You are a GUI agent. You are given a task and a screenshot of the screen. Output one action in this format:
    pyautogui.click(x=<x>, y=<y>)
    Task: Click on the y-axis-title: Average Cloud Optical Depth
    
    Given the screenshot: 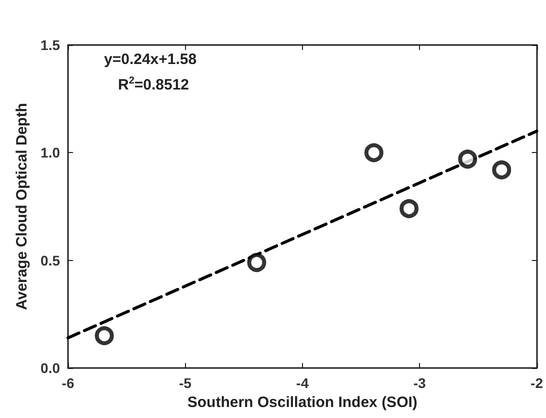 What is the action you would take?
    pyautogui.click(x=22, y=206)
    